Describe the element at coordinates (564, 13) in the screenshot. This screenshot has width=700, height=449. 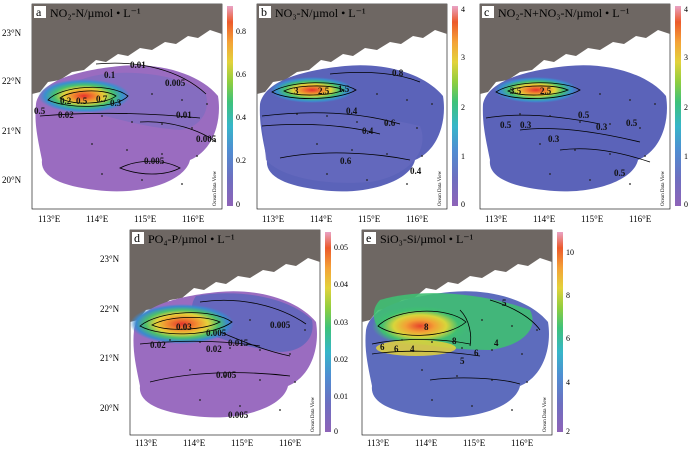
I see `panel-c-title: NO₂-N+NO₃-N/µmol • L⁻¹` at that location.